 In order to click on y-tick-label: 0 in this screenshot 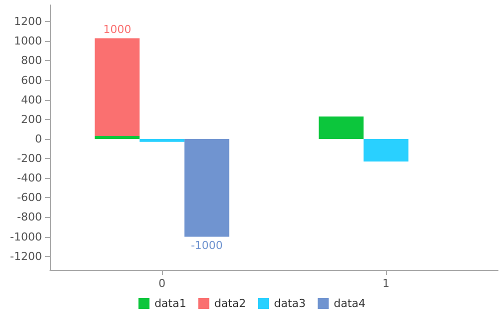, I will do `click(38, 139)`.